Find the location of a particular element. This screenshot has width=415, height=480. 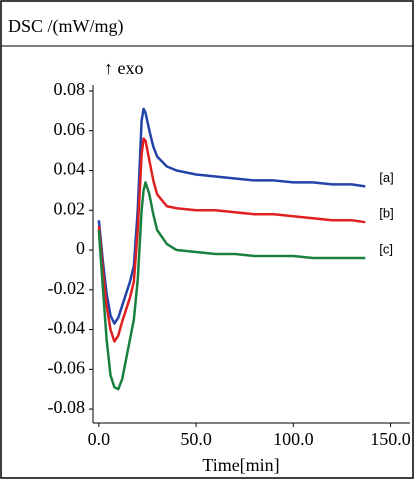

x-axis-label: Time[min] is located at coordinates (240, 465).